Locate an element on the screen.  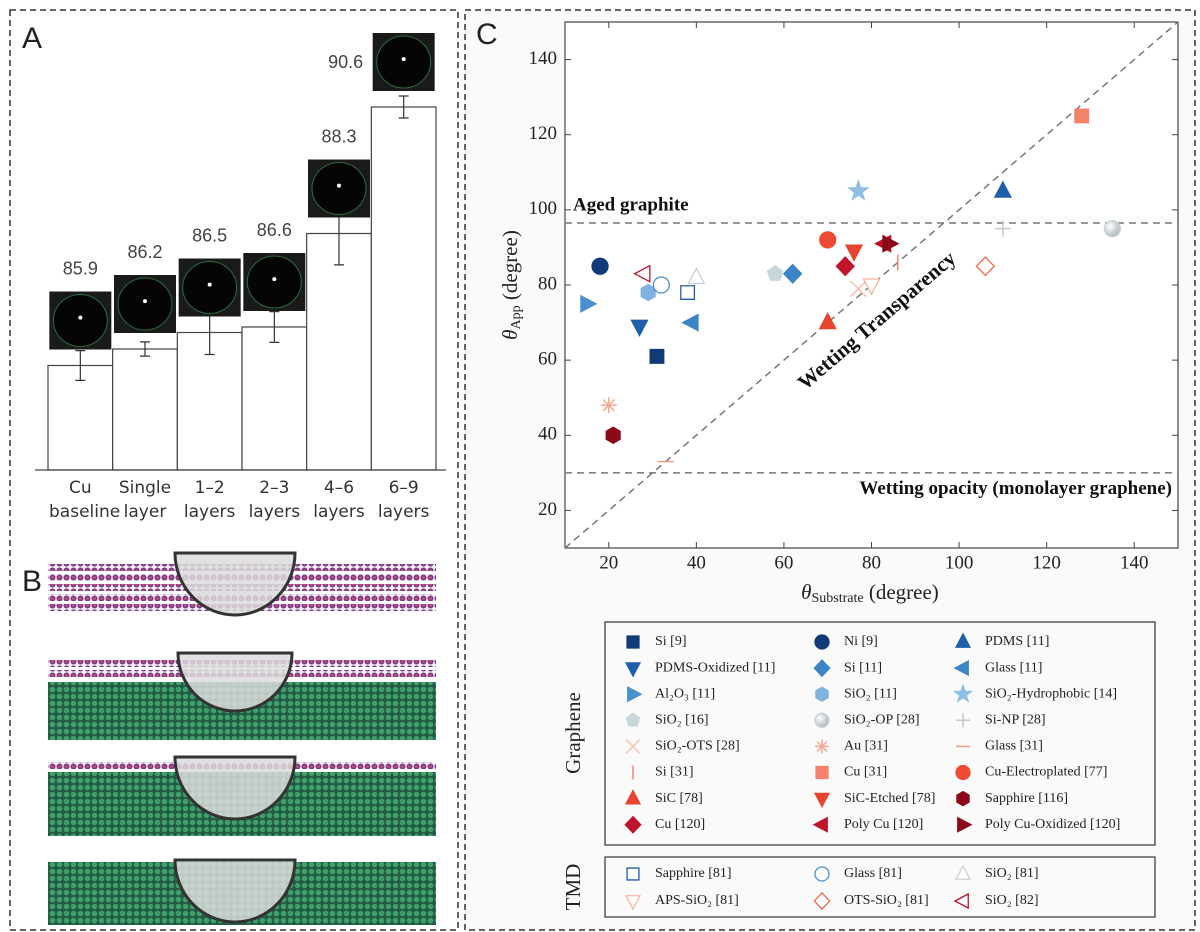
legend-label: Sapphire [116] is located at coordinates (1026, 798).